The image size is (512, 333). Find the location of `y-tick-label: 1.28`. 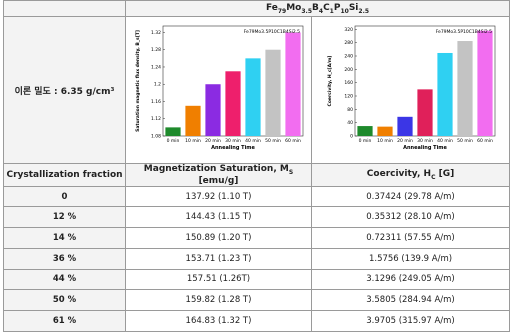

y-tick-label: 1.28 is located at coordinates (155, 50).